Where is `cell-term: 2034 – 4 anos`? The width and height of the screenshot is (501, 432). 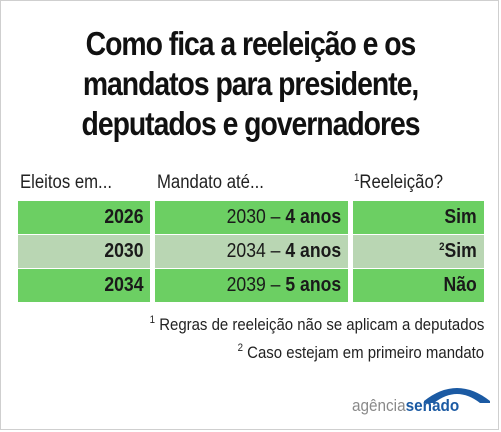 cell-term: 2034 – 4 anos is located at coordinates (251, 251).